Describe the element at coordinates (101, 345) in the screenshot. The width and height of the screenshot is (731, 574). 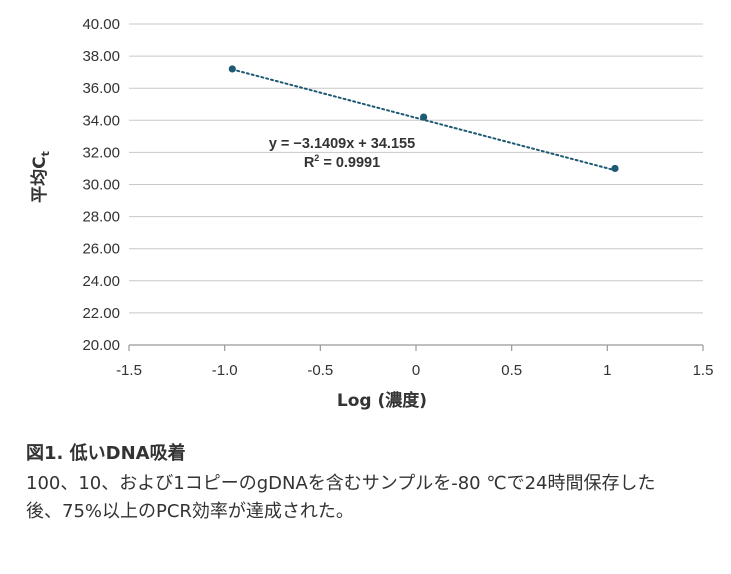
I see `y-tick-label: 20.00` at that location.